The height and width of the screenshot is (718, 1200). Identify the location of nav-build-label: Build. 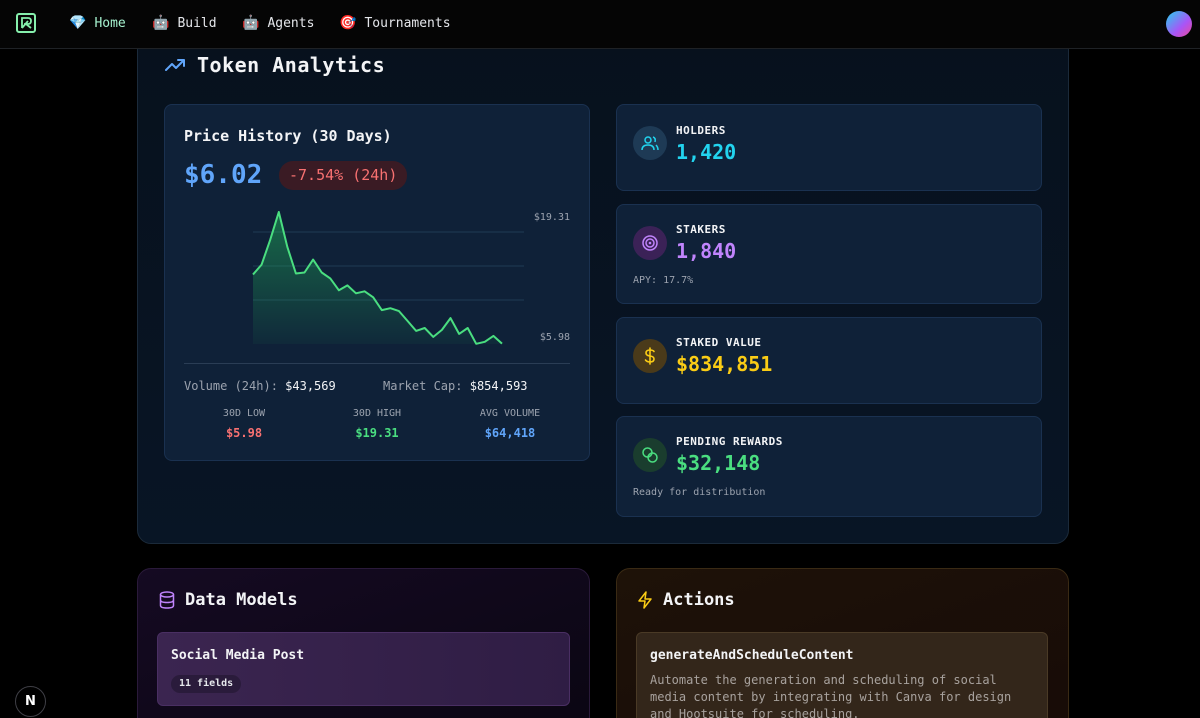
(197, 23).